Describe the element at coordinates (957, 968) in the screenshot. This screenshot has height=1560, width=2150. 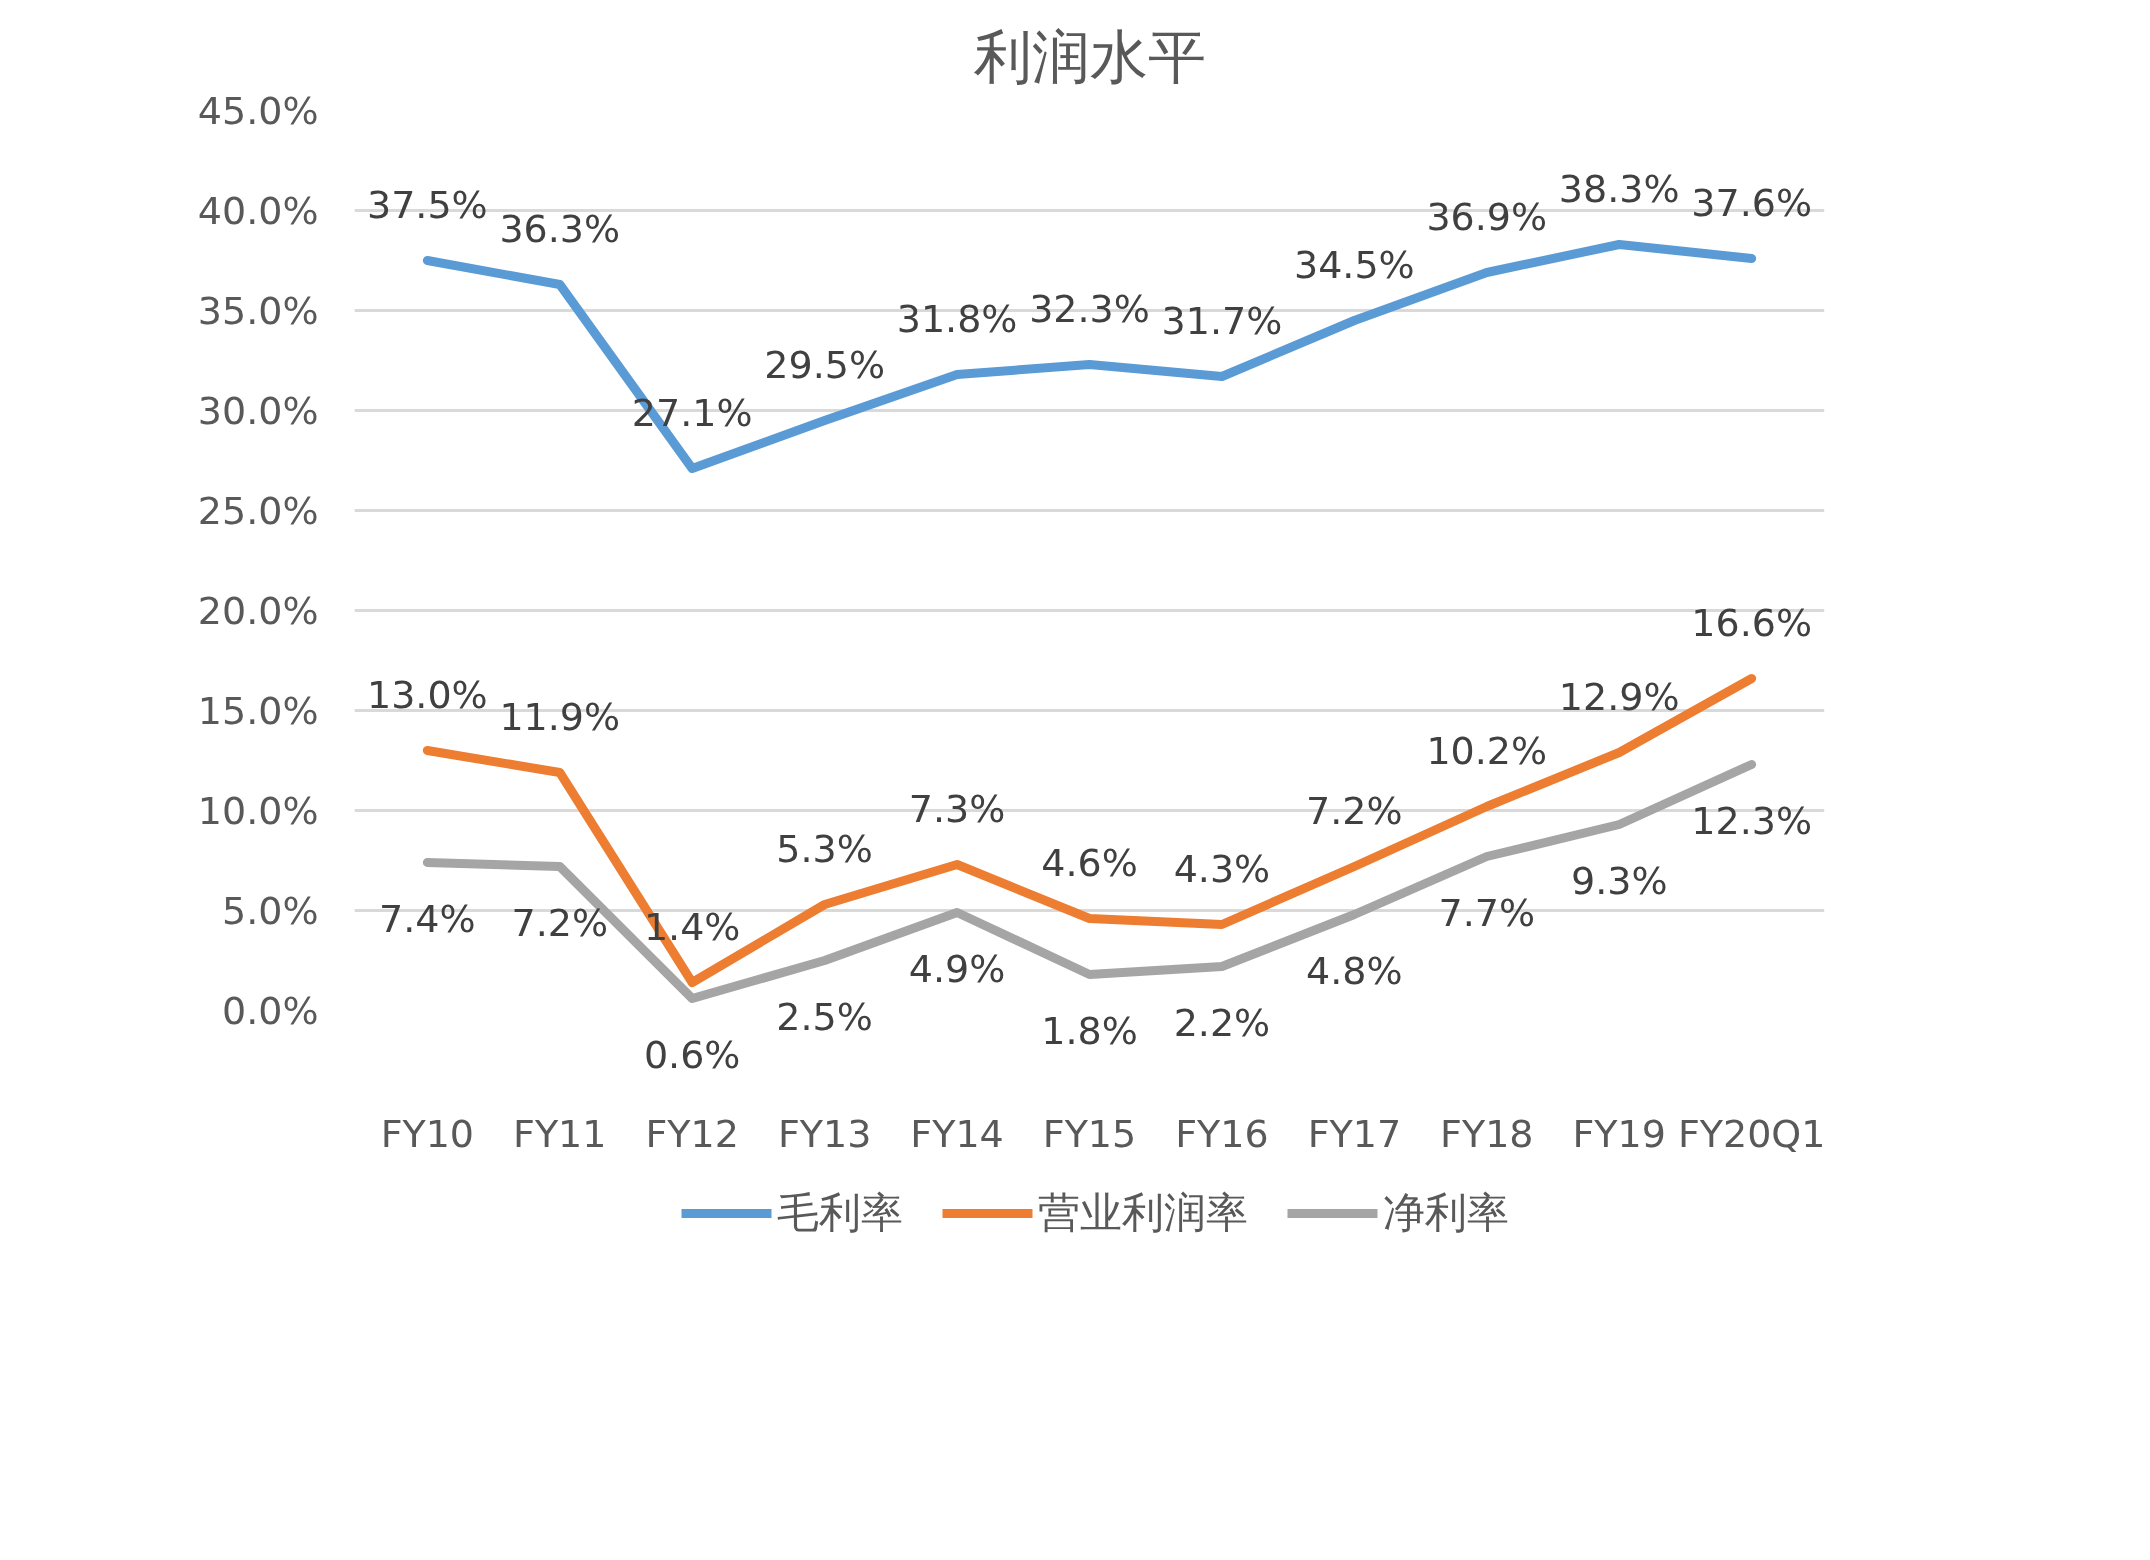
I see `data-label: 4.9%` at that location.